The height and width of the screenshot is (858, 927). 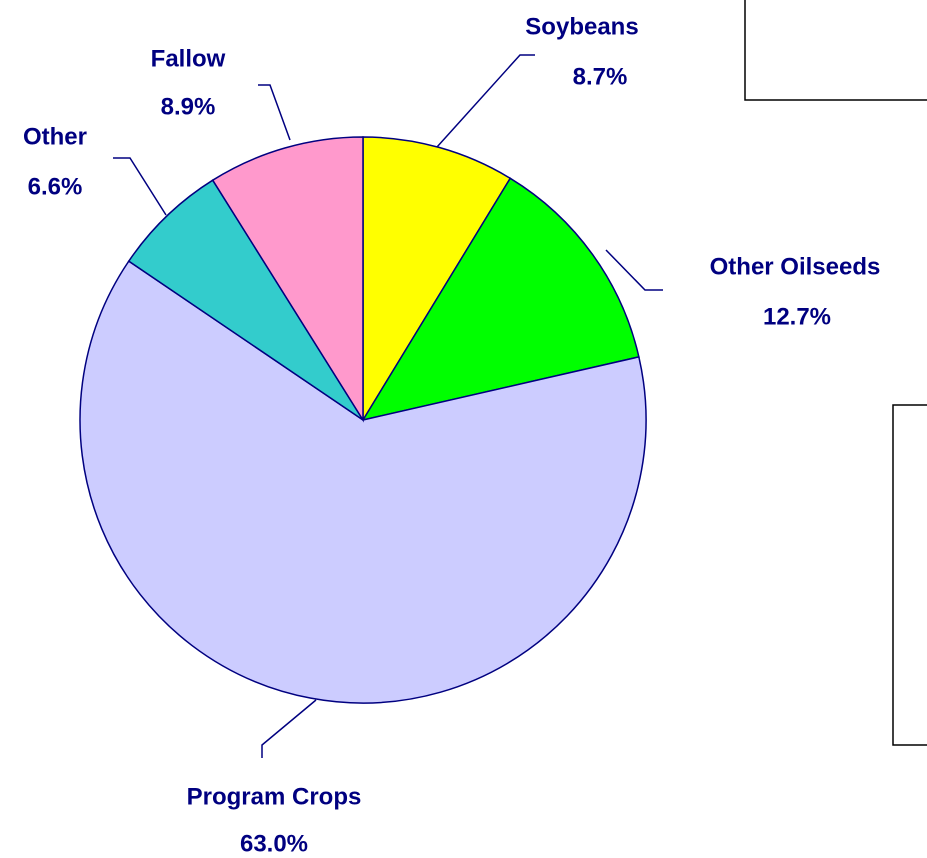 I want to click on slice-value-label: 6.6%, so click(x=55, y=186).